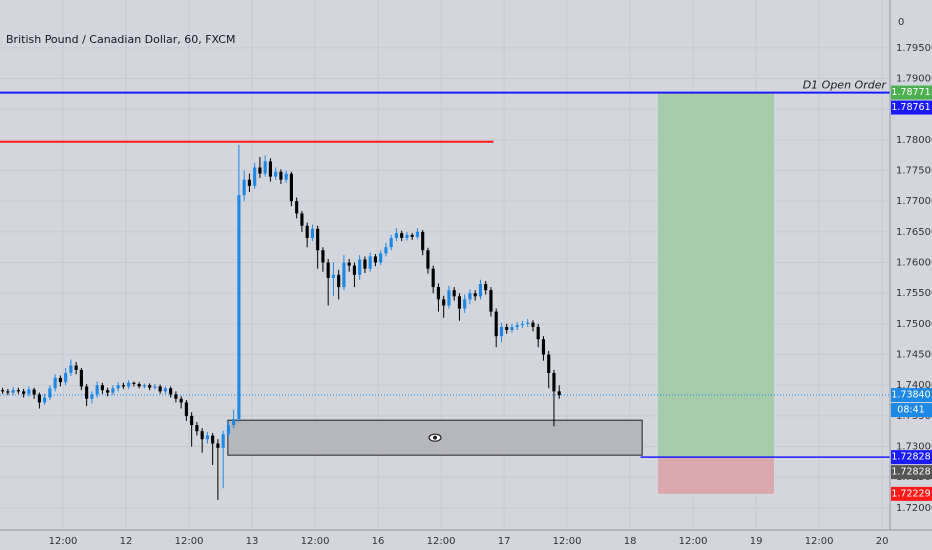 This screenshot has height=550, width=932. I want to click on price-label: 1.72828, so click(910, 457).